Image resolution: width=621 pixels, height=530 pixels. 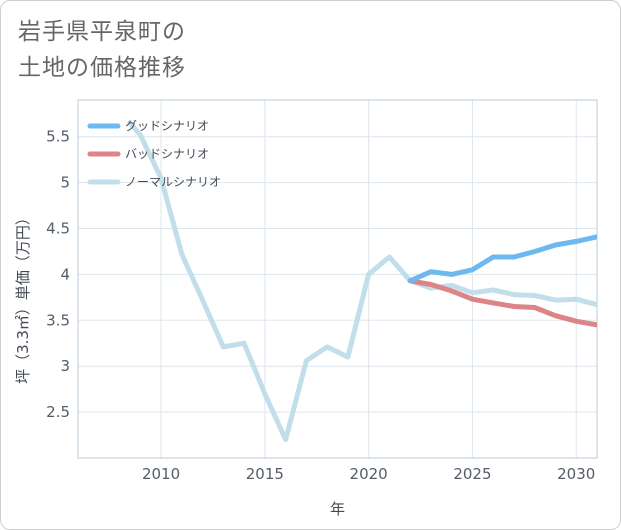 I want to click on legend-item: バッドシナリオ, so click(x=148, y=154).